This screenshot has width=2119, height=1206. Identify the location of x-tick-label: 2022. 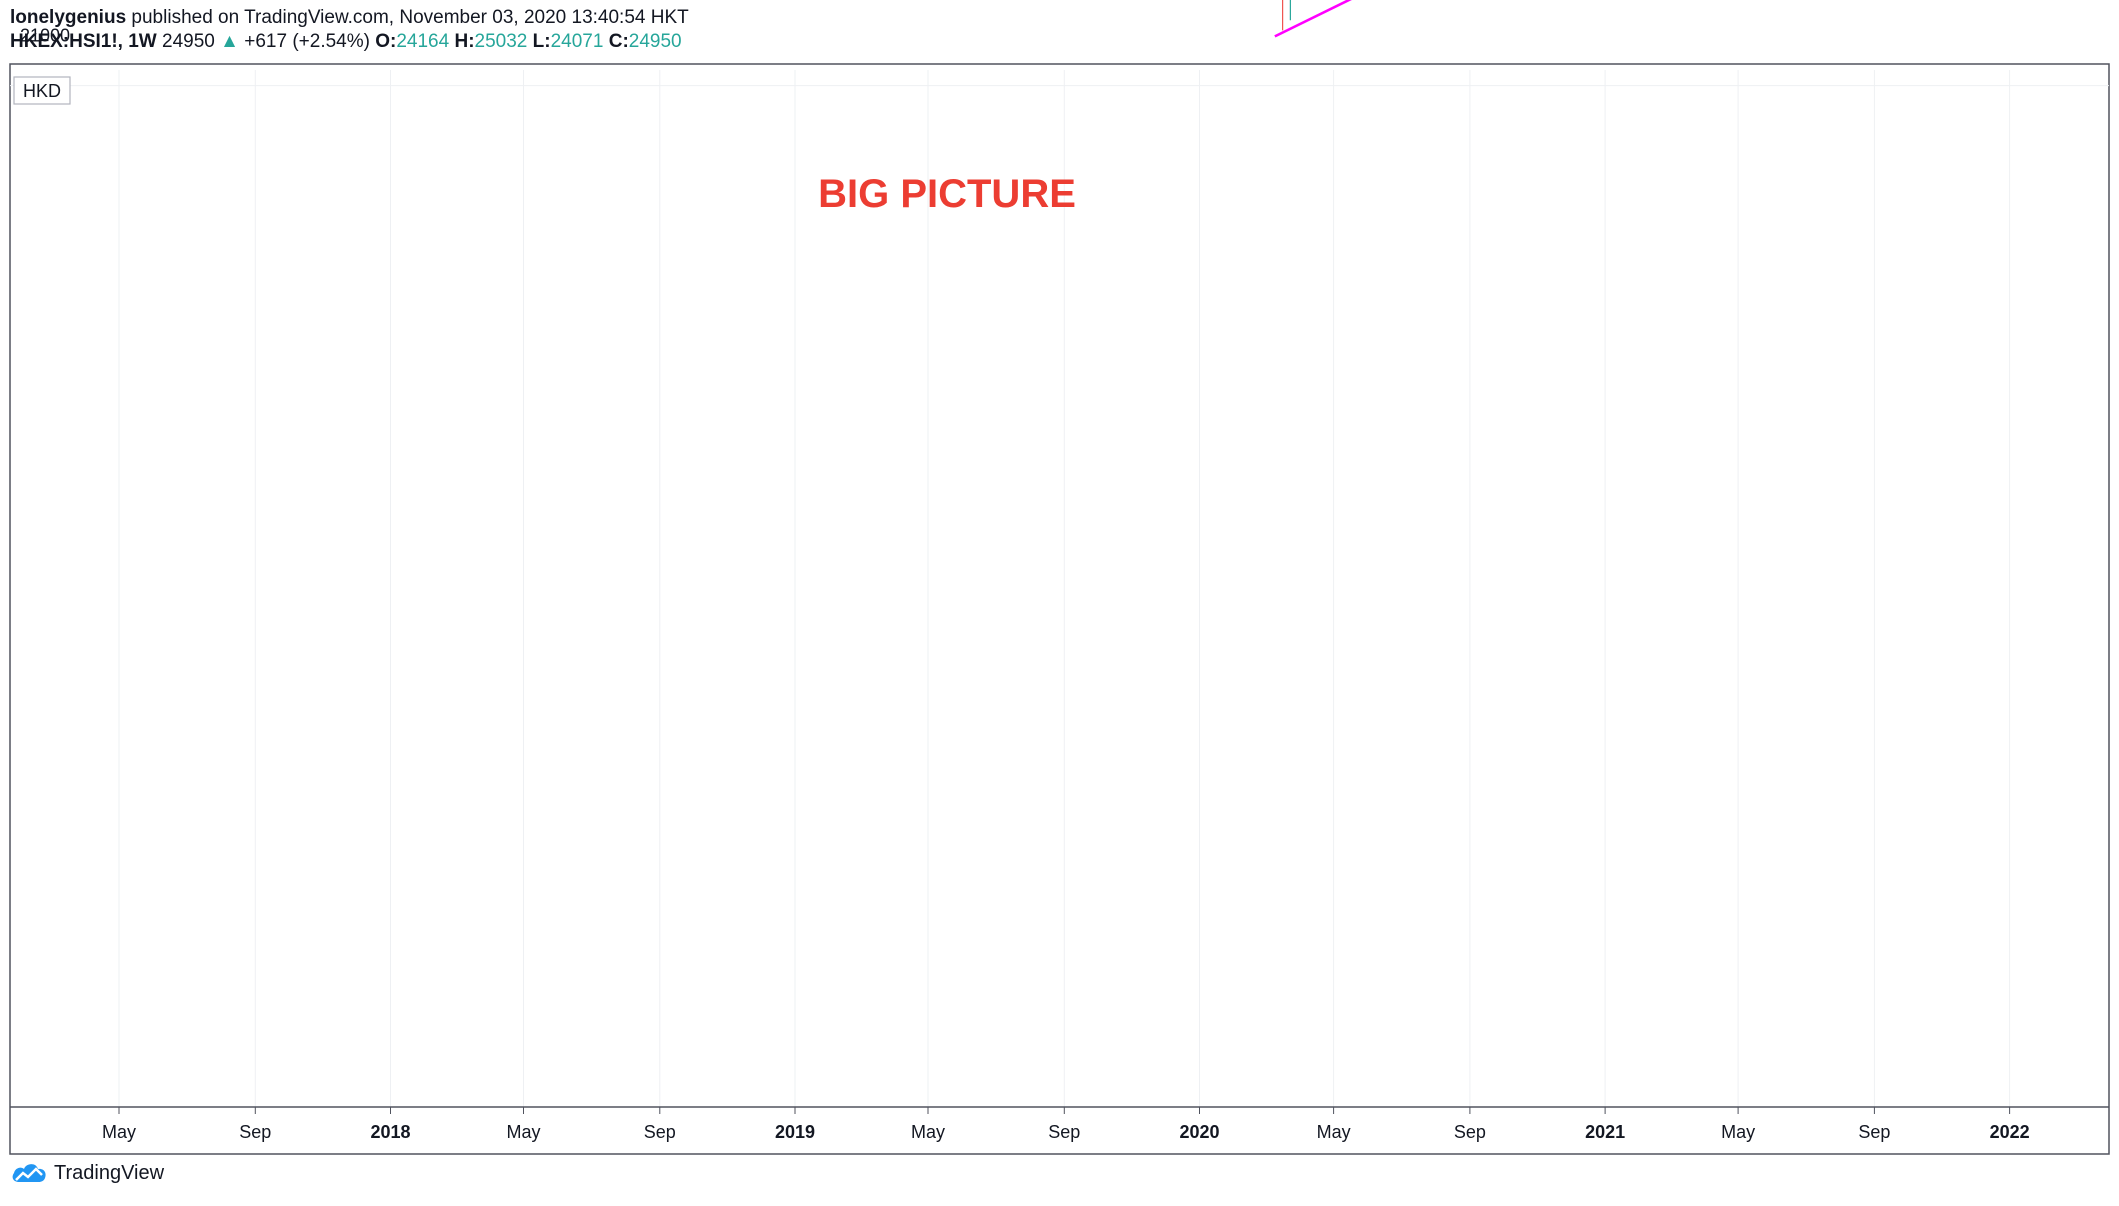
(2010, 1132).